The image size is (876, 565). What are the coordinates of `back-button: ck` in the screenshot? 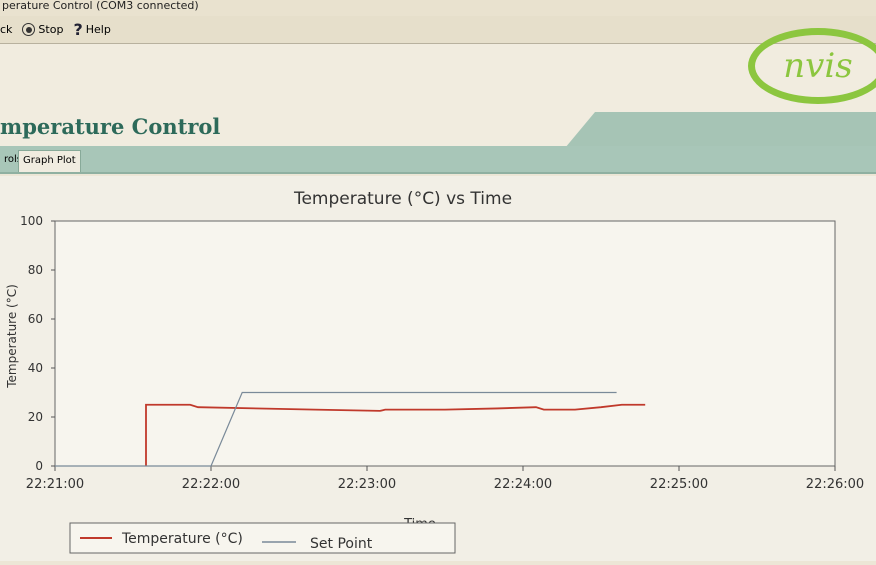 It's located at (6, 29).